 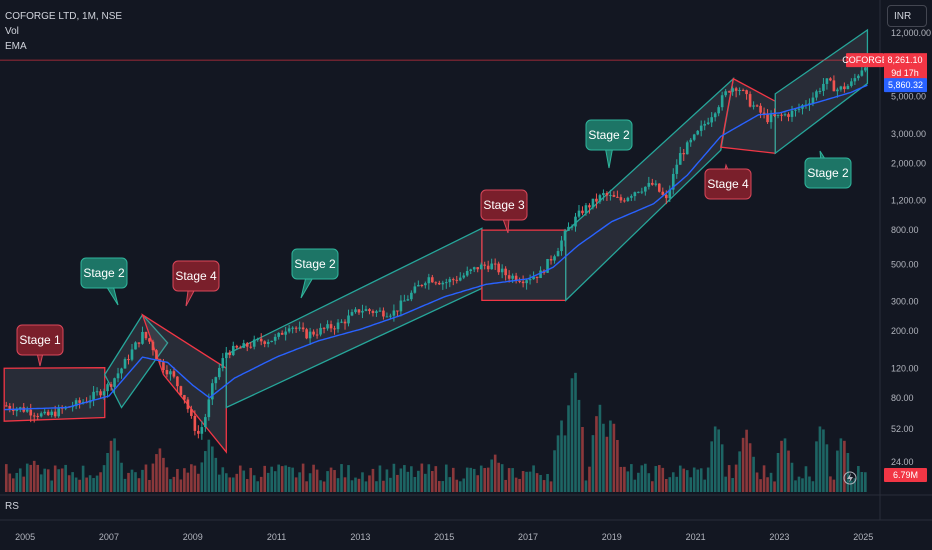 I want to click on callout-box, so click(x=196, y=276).